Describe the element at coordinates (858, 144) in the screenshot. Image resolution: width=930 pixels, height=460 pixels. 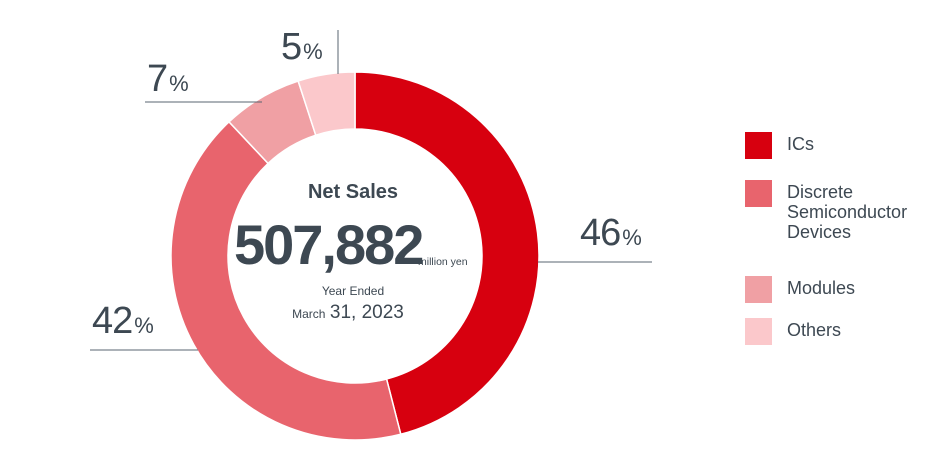
I see `legend-label: ICs` at that location.